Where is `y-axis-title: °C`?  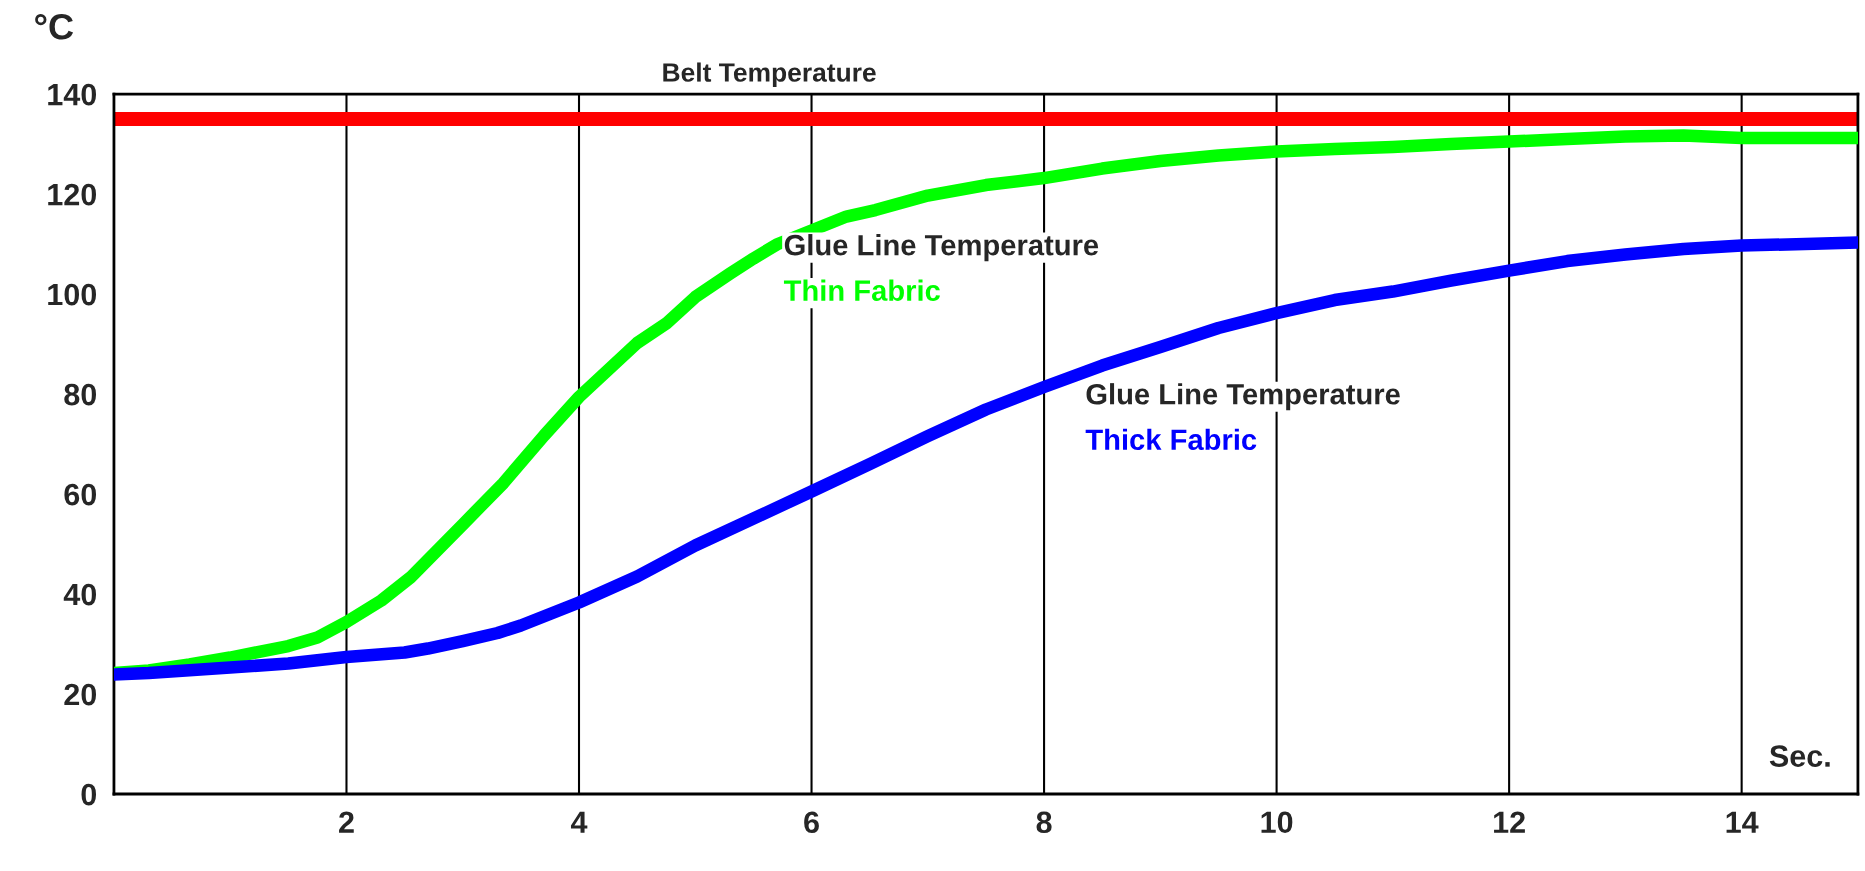
y-axis-title: °C is located at coordinates (54, 27).